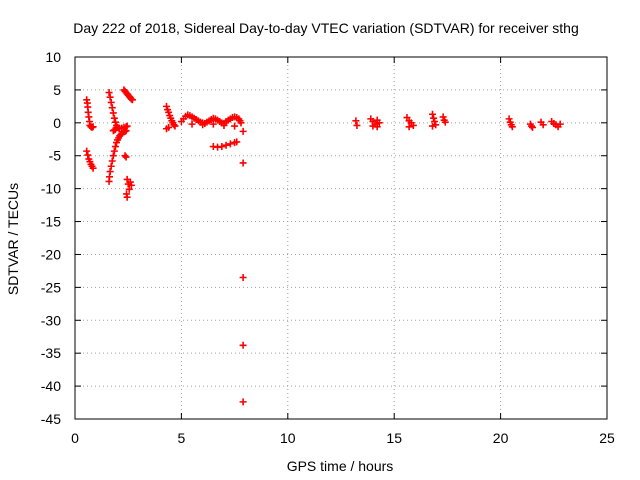 Image resolution: width=640 pixels, height=480 pixels. Describe the element at coordinates (53, 57) in the screenshot. I see `y-tick-label: 10` at that location.